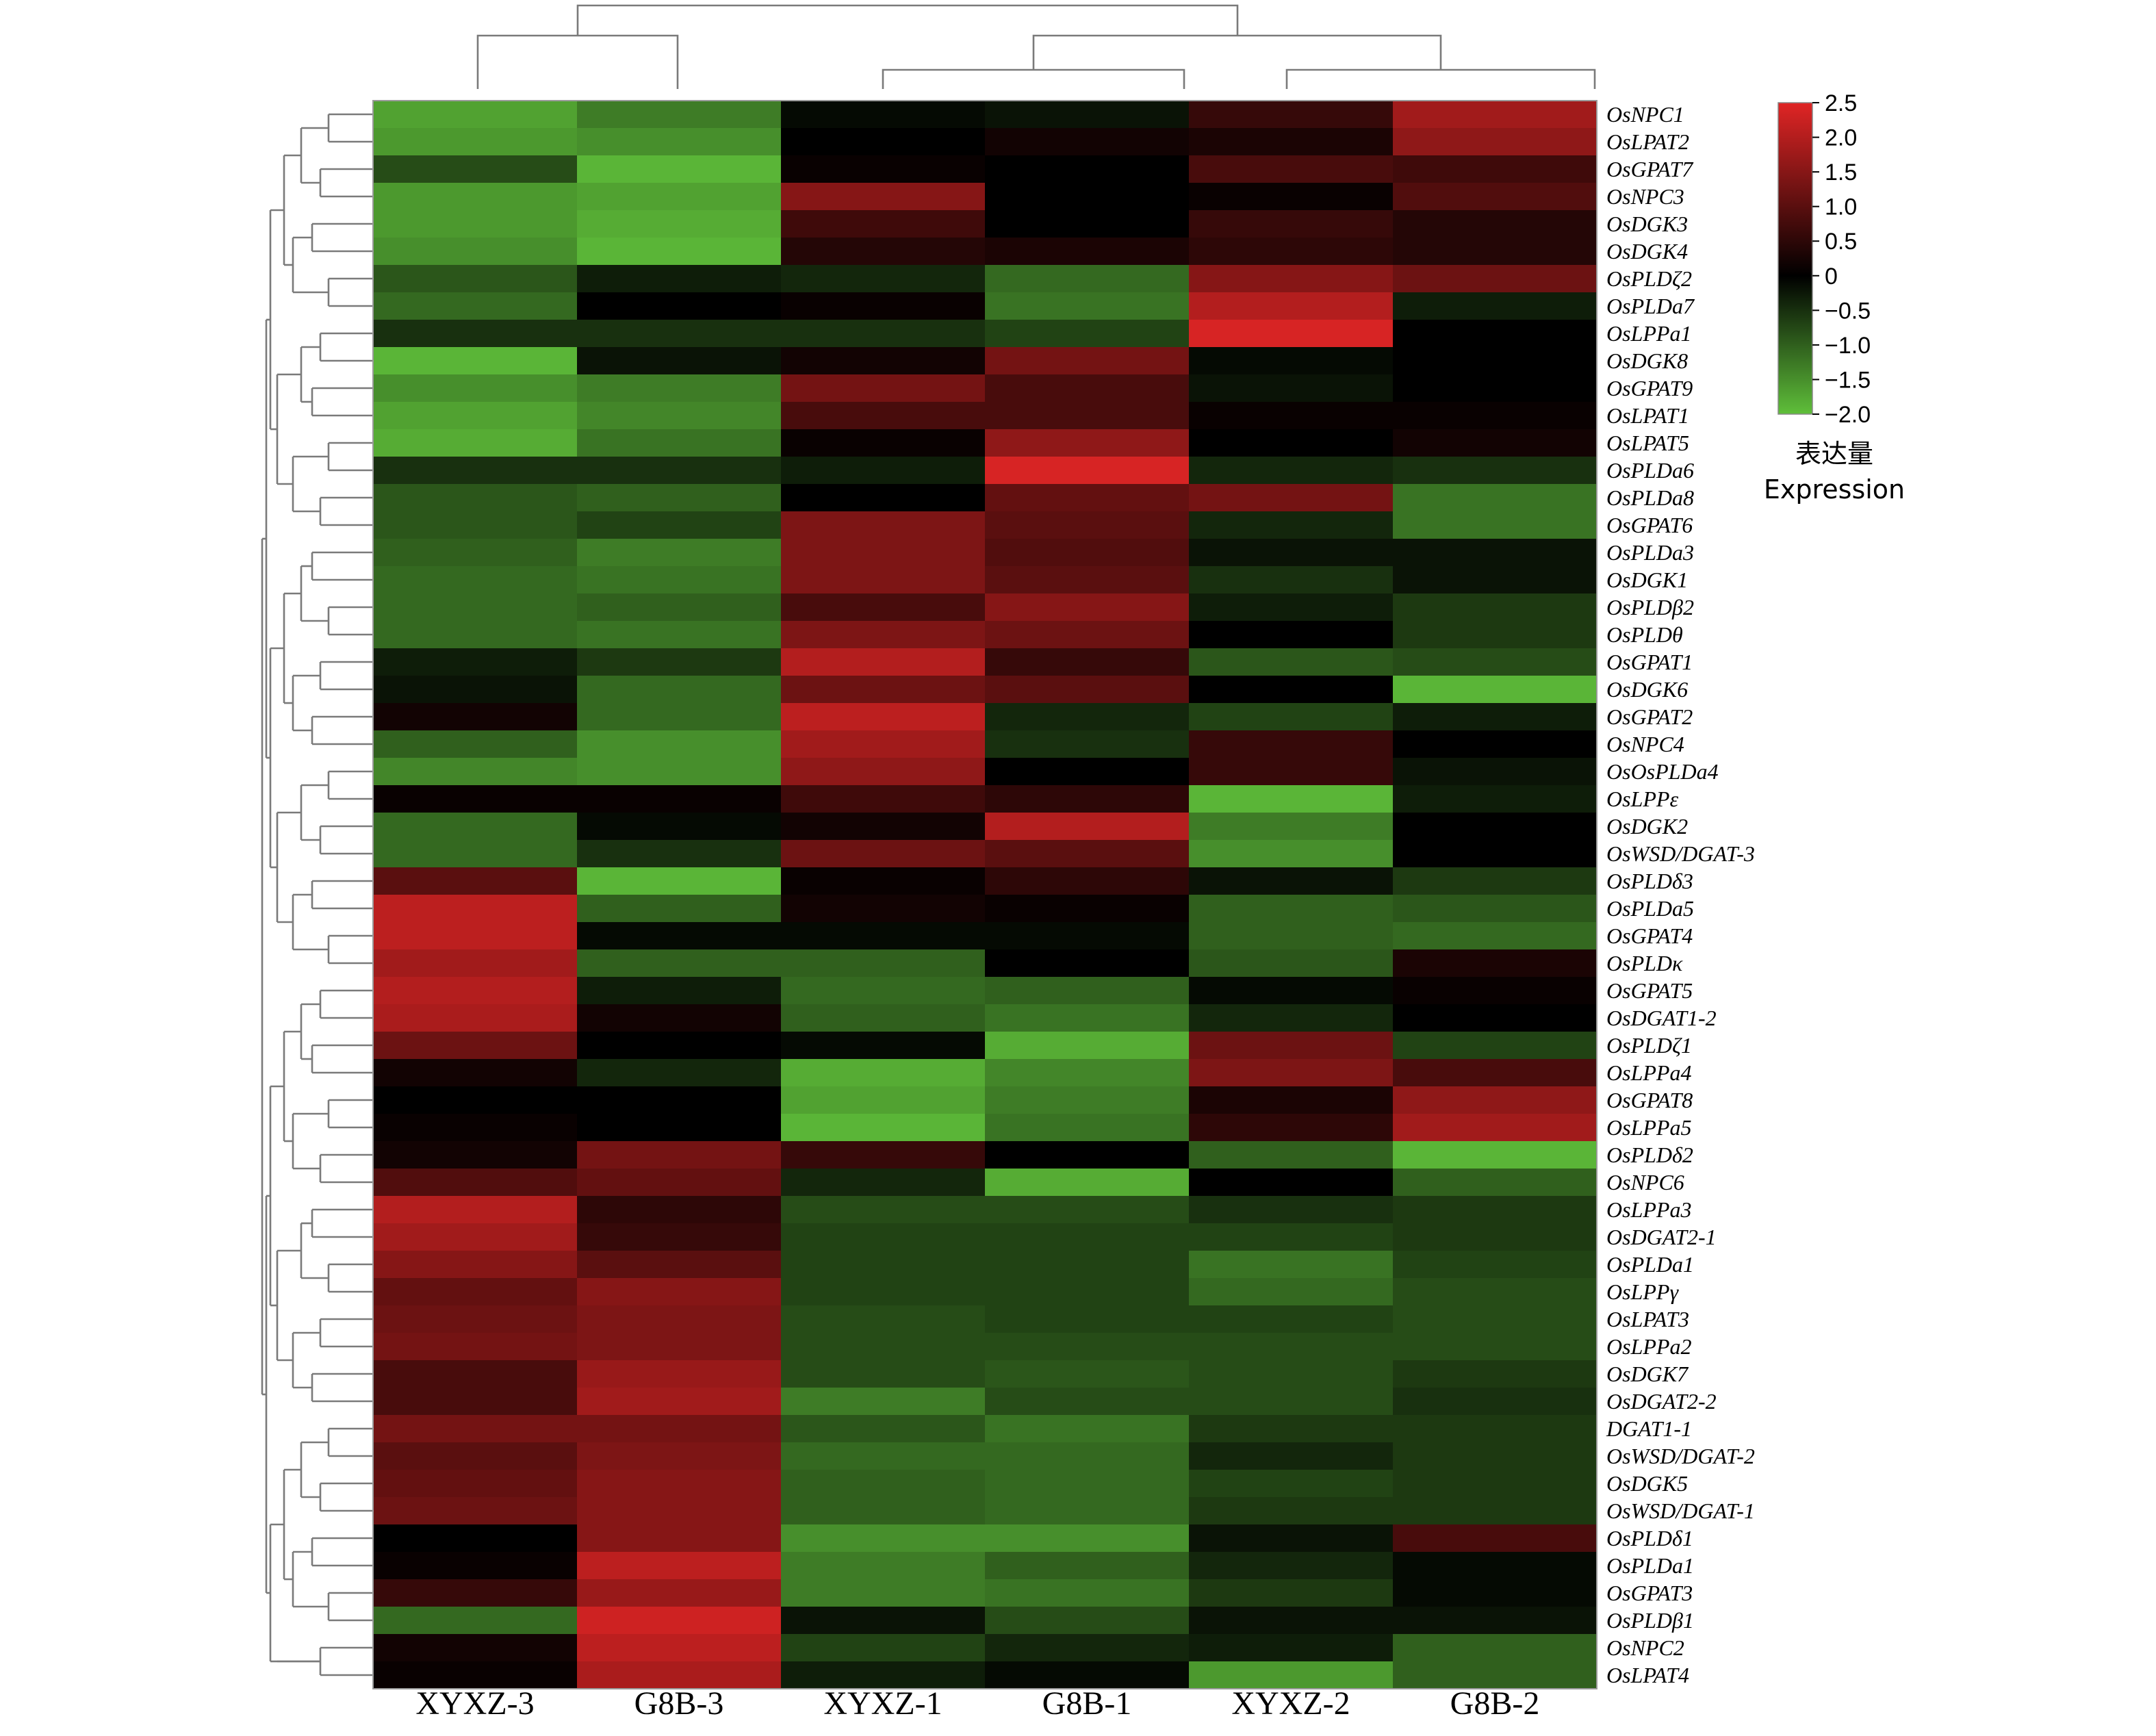 Image resolution: width=2156 pixels, height=1736 pixels. What do you see at coordinates (1649, 990) in the screenshot?
I see `gene-label: OsGPAT5` at bounding box center [1649, 990].